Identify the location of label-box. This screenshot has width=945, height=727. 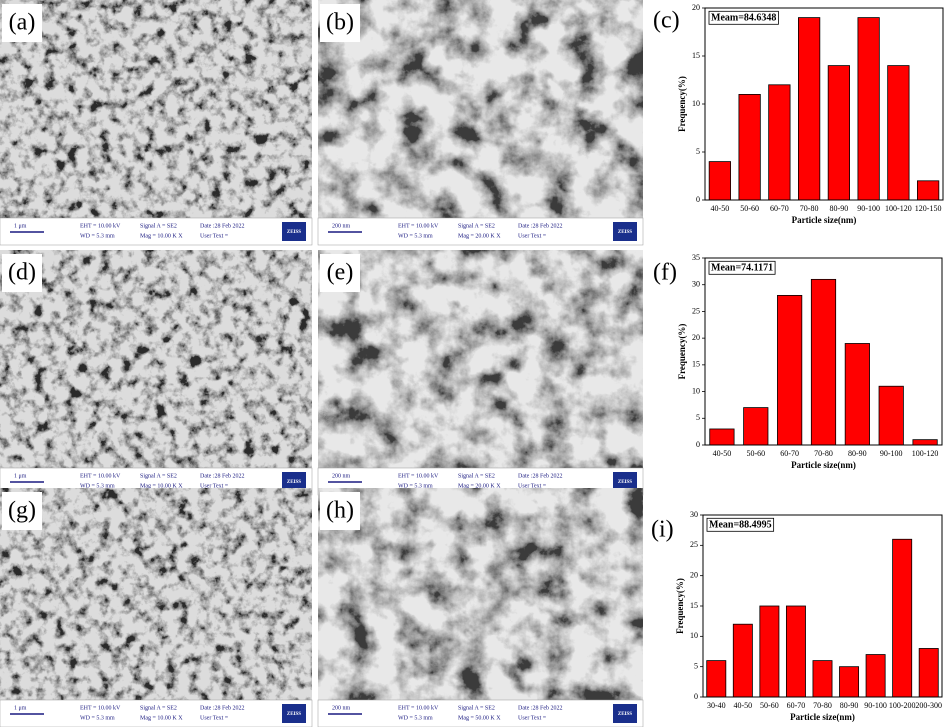
(340, 273).